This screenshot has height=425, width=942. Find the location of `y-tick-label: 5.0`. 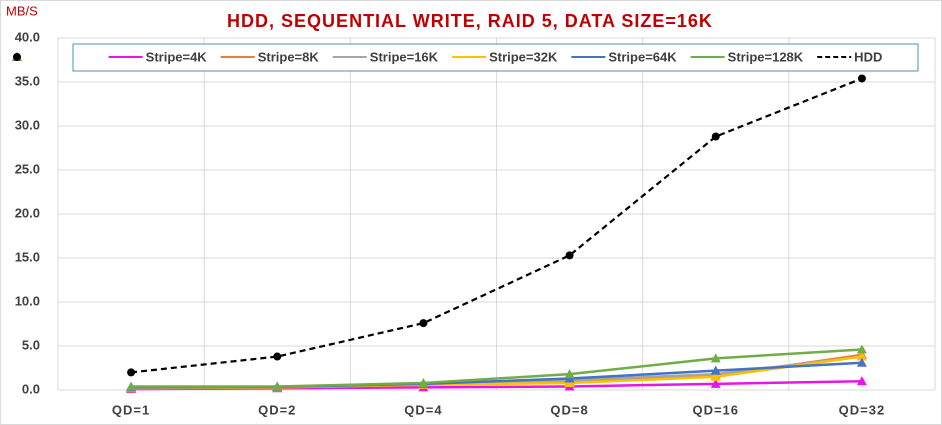

y-tick-label: 5.0 is located at coordinates (31, 344).